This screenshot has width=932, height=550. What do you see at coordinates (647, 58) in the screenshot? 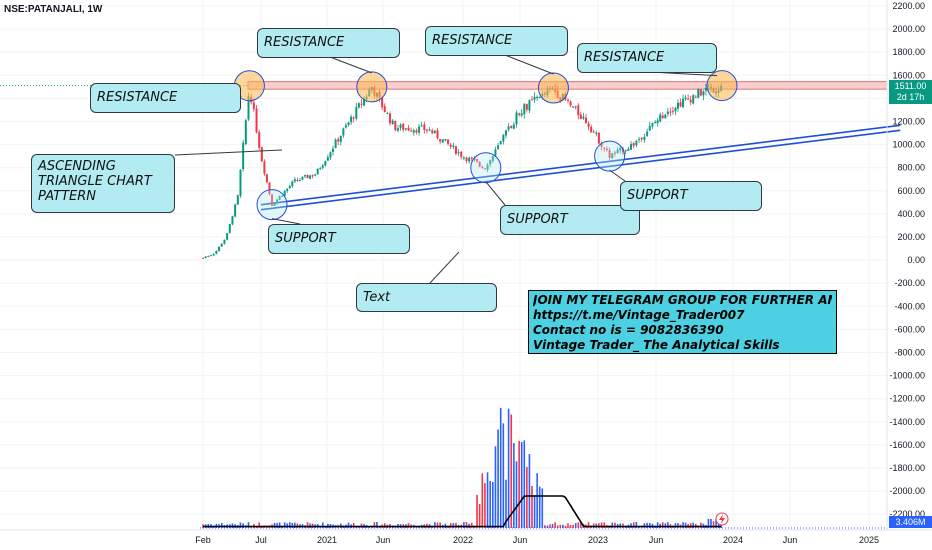
I see `resistance-callout-4: RESISTANCE` at bounding box center [647, 58].